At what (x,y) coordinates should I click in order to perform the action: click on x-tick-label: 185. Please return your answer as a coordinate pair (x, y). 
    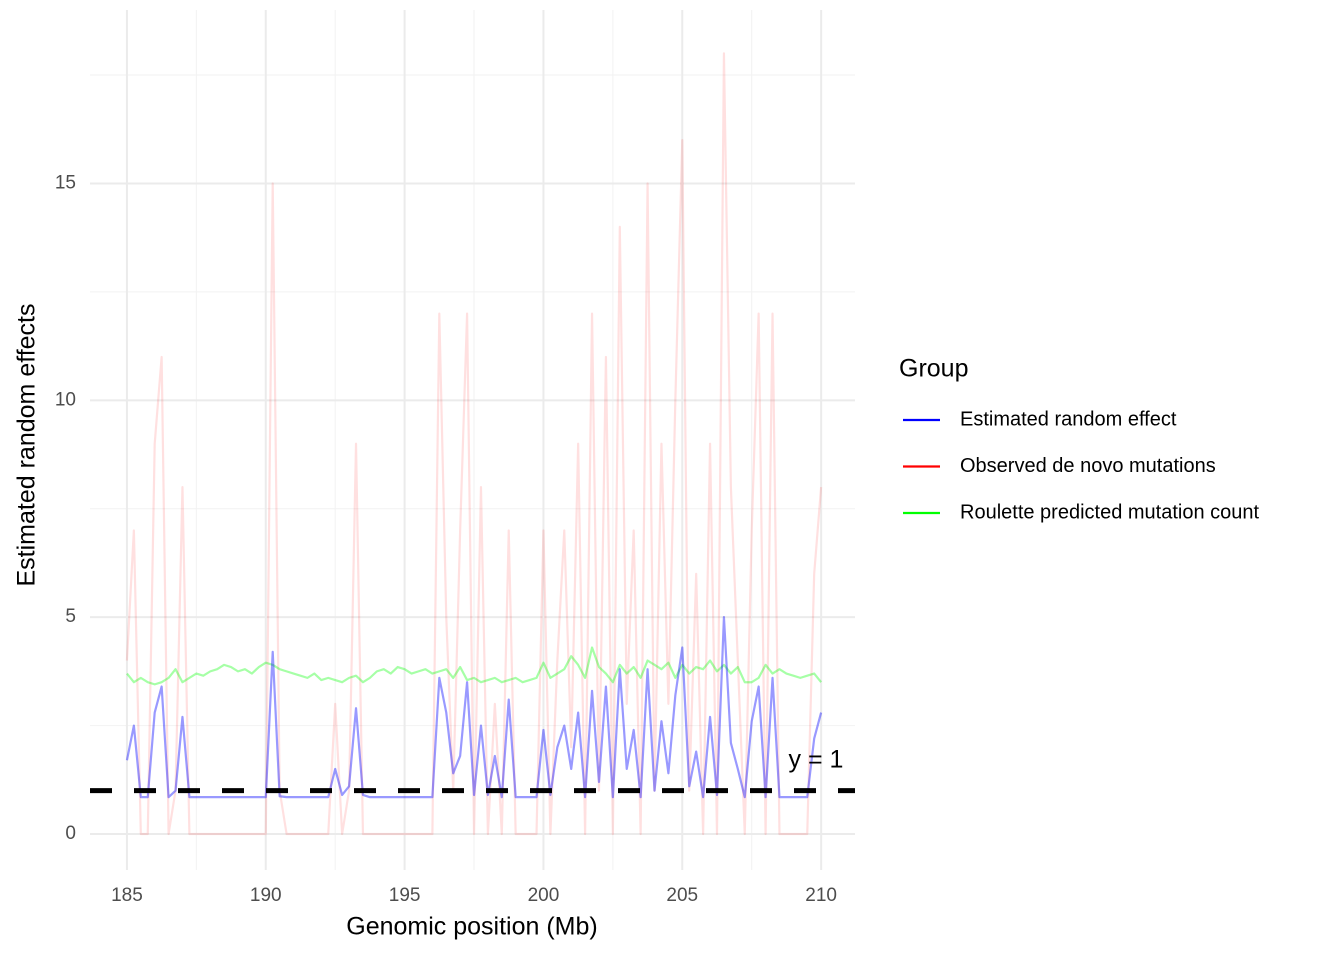
    Looking at the image, I should click on (127, 895).